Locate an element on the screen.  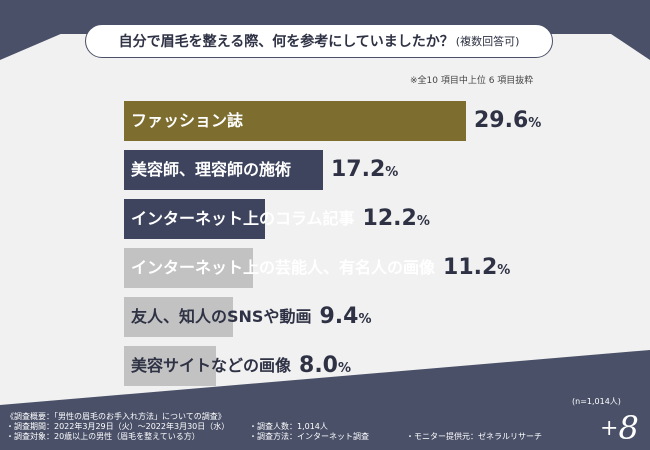
bar-value-1: 29.6% is located at coordinates (507, 121).